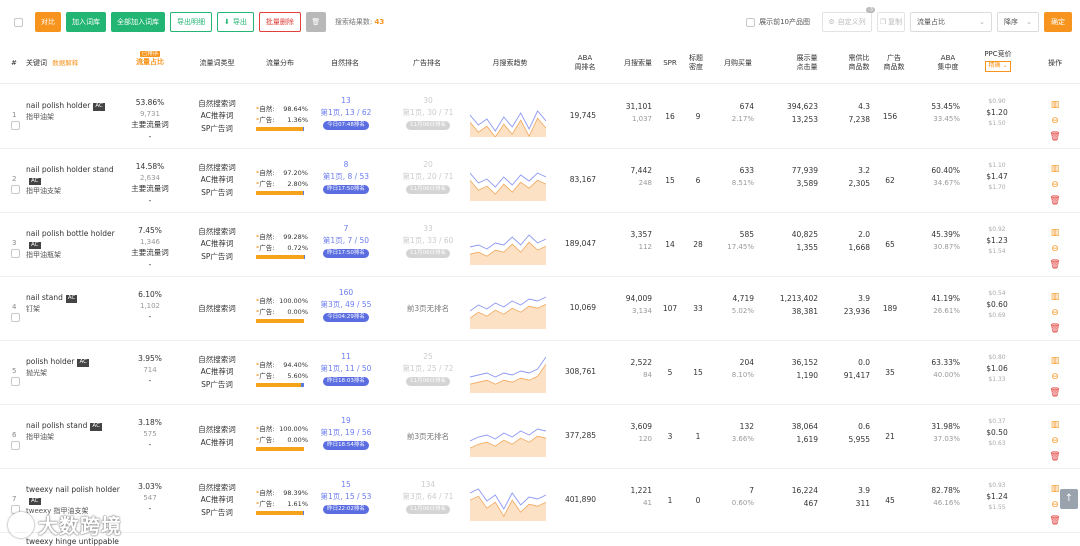  I want to click on col-natural-rank: 自然排名, so click(345, 63).